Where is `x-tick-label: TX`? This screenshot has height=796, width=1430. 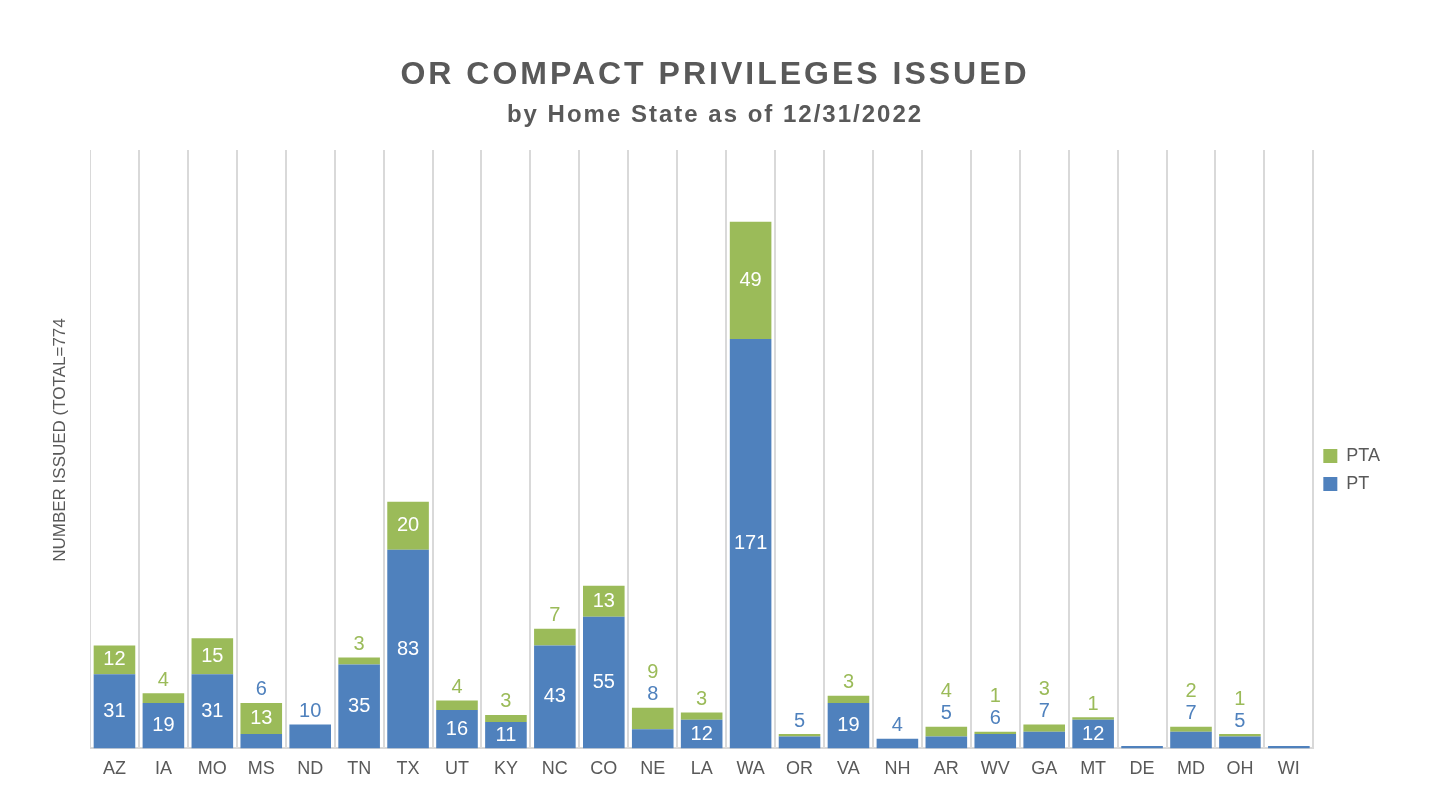 x-tick-label: TX is located at coordinates (408, 768).